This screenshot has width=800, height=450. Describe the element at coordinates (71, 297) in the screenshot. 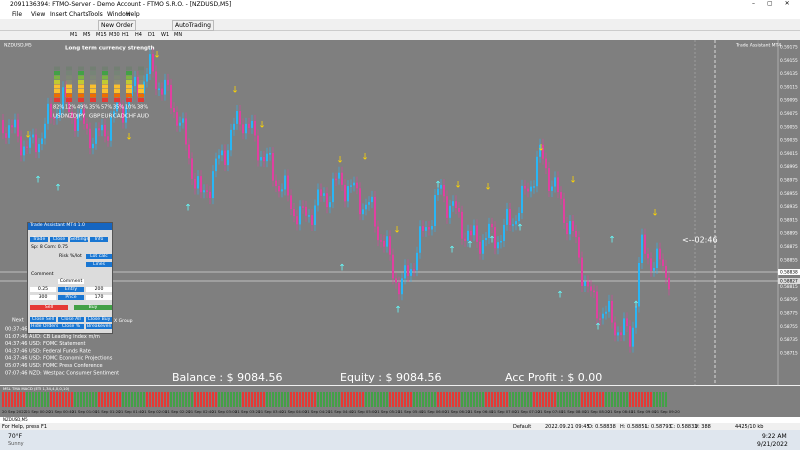

I see `panel-field: Price` at that location.